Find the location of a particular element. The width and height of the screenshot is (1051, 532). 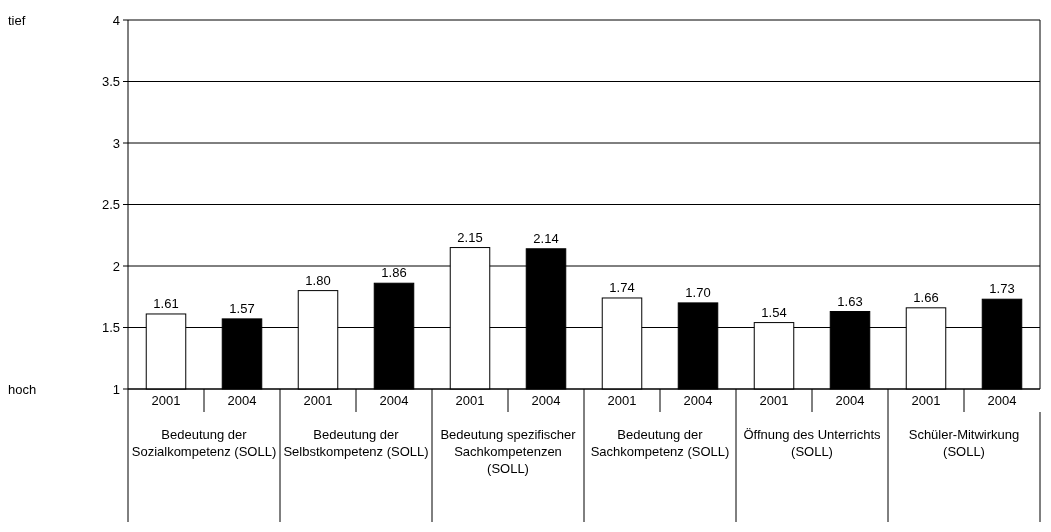

data-label: 1.70 is located at coordinates (698, 292).